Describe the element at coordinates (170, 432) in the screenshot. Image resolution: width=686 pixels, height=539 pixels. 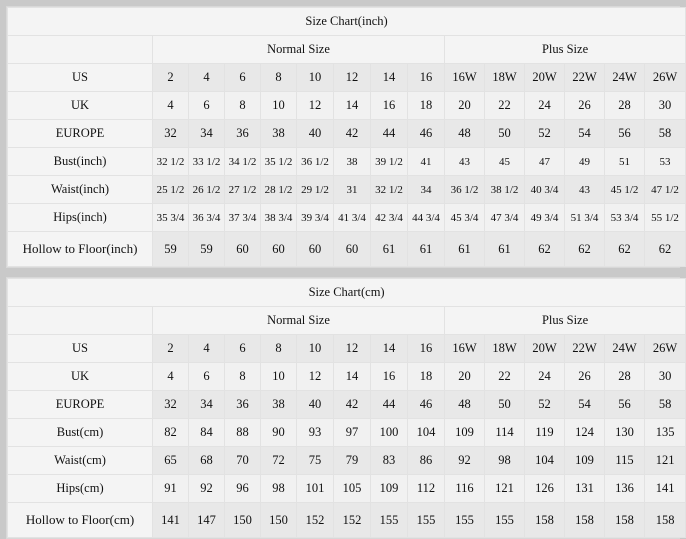
I see `cell: 82` at that location.